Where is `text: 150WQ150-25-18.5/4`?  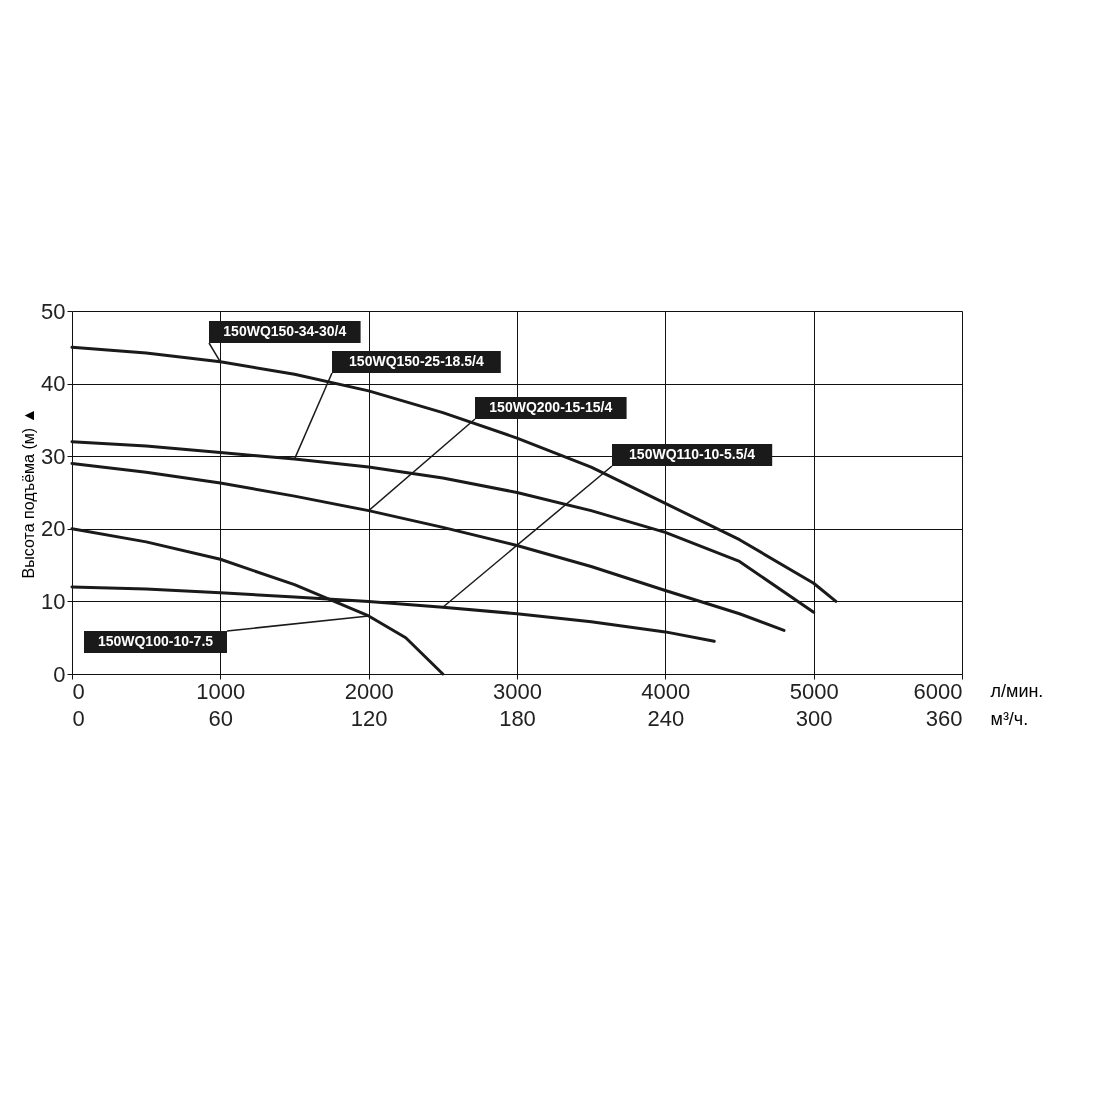 text: 150WQ150-25-18.5/4 is located at coordinates (416, 361).